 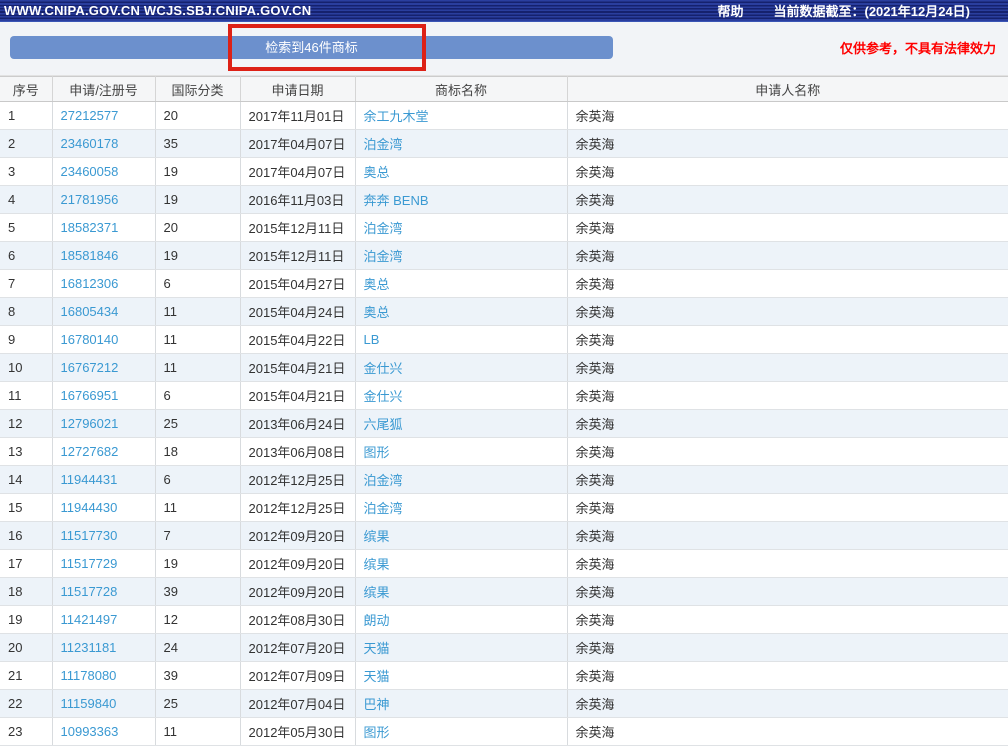 I want to click on trademark-name-link: 朗动, so click(x=461, y=619).